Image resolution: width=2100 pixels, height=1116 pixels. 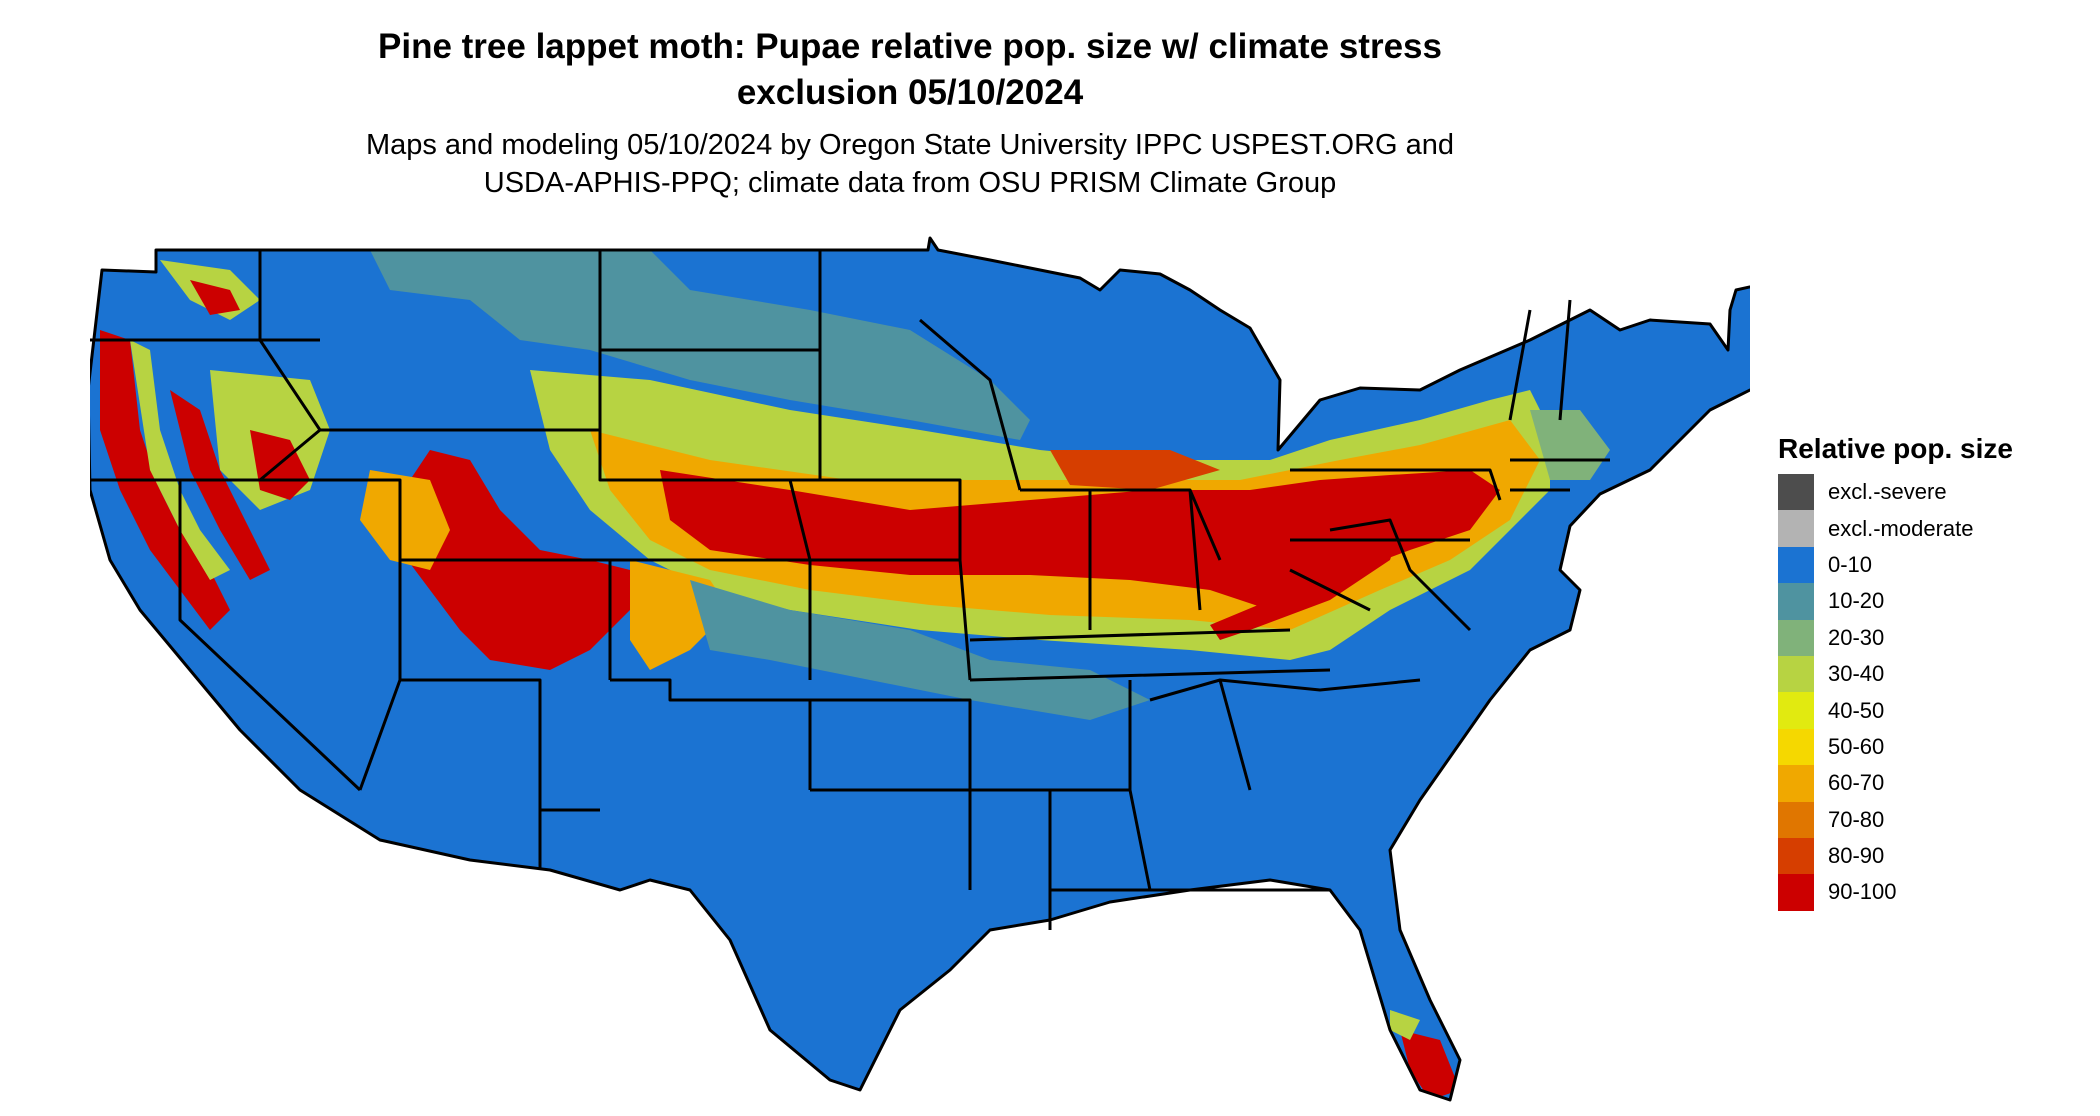 What do you see at coordinates (705, 495) in the screenshot?
I see `border-ne` at bounding box center [705, 495].